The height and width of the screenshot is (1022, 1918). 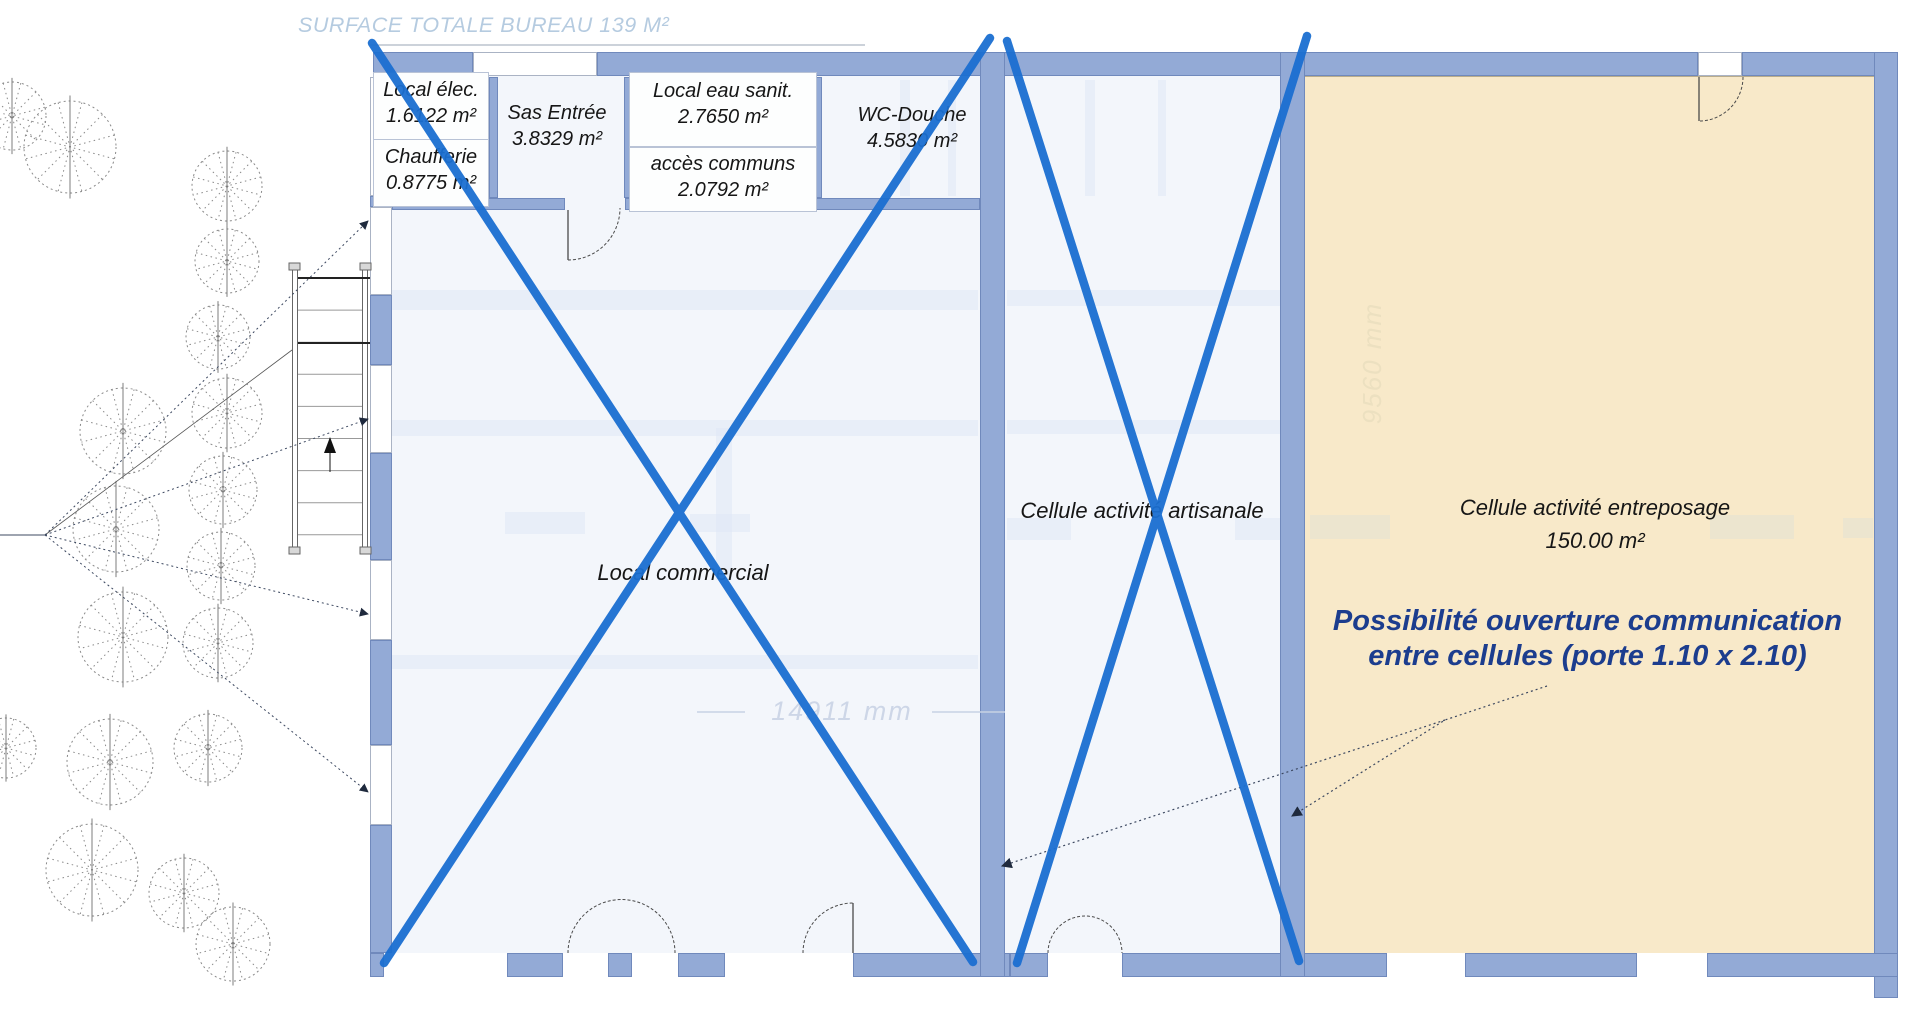 I want to click on site-leader-lines, so click(x=184, y=506).